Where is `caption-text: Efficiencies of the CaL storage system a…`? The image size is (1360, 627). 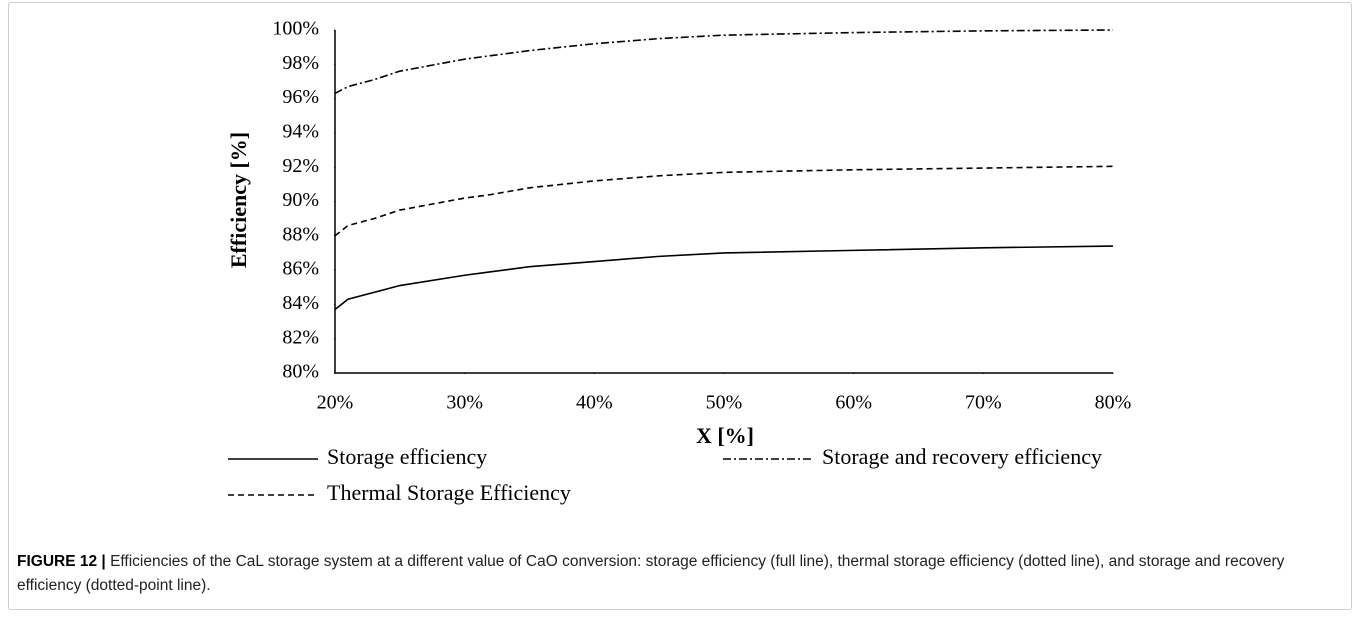 caption-text: Efficiencies of the CaL storage system a… is located at coordinates (651, 573).